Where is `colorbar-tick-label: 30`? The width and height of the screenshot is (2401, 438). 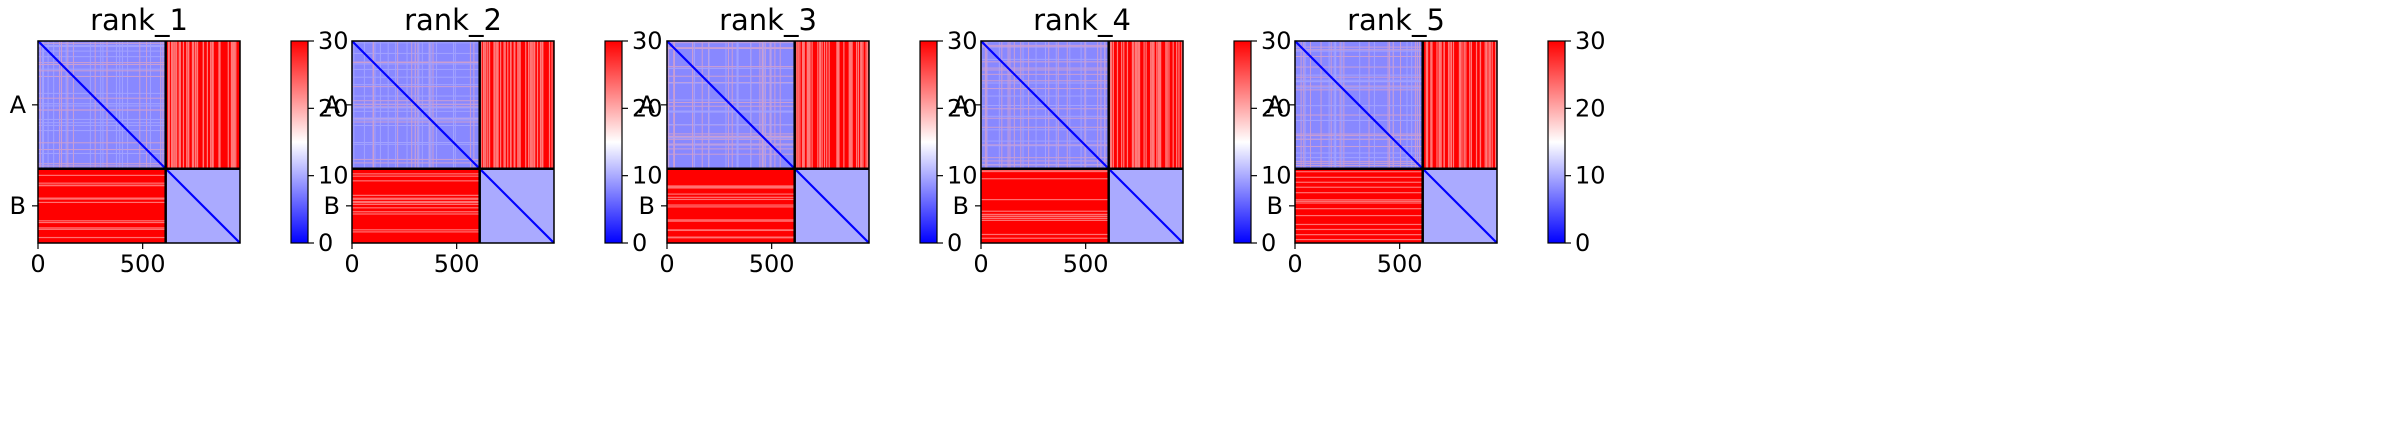
colorbar-tick-label: 30 is located at coordinates (1276, 41).